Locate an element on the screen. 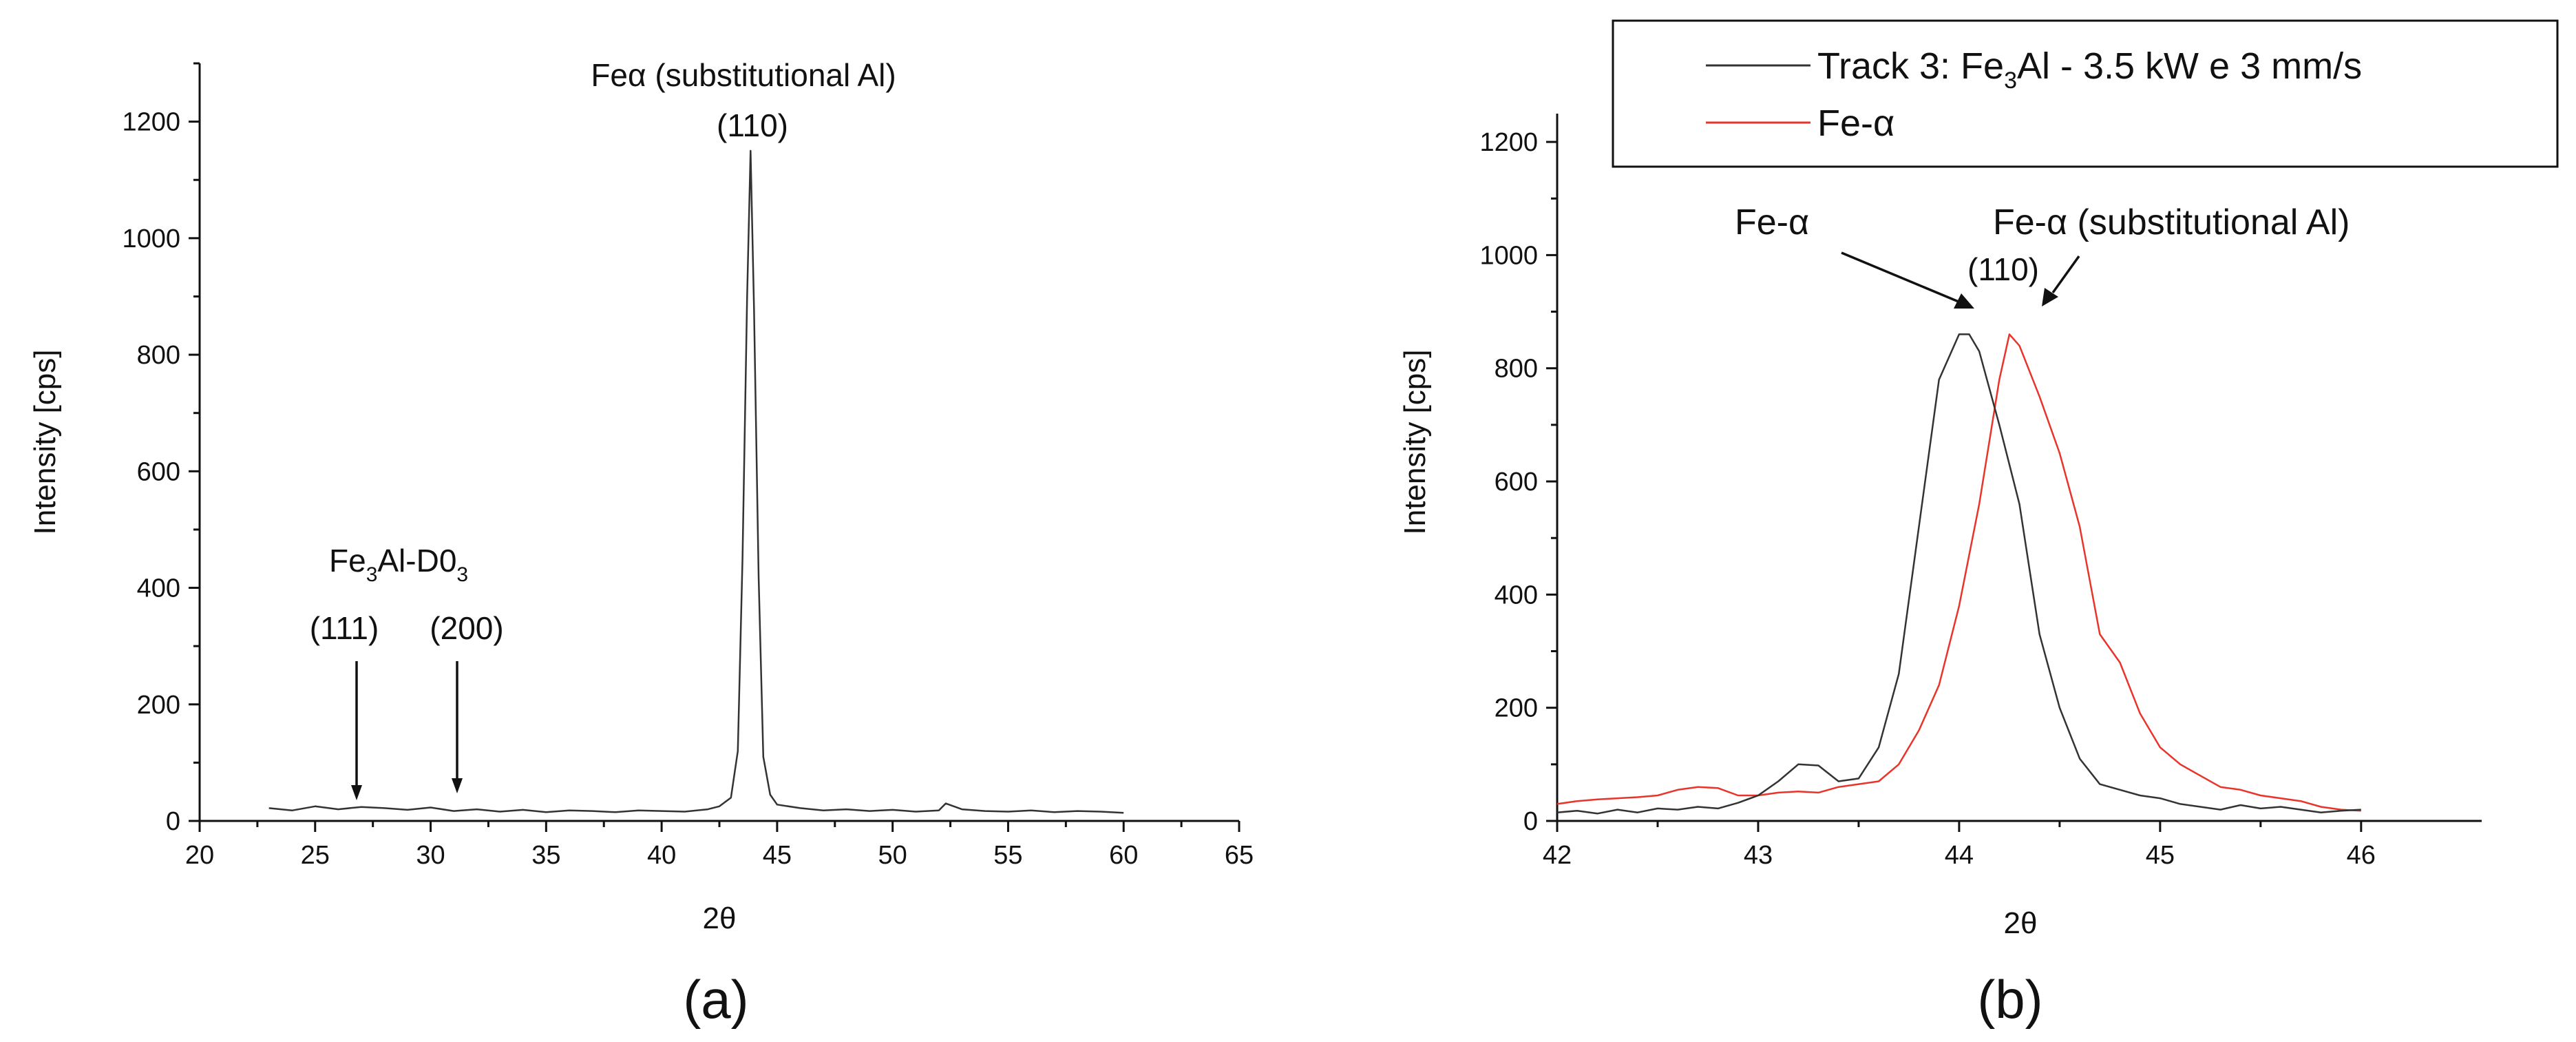 This screenshot has height=1042, width=2576. phase-label-al-d0: Al-D0 is located at coordinates (417, 561).